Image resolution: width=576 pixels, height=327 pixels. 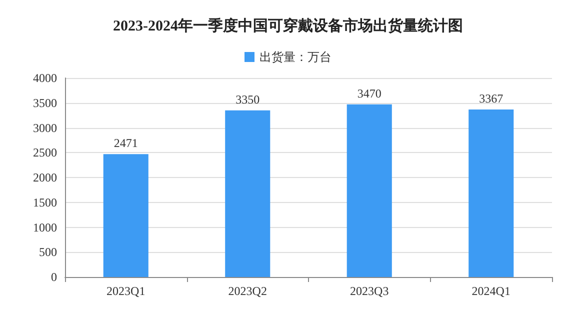 I want to click on data-label: 3350, so click(x=248, y=99).